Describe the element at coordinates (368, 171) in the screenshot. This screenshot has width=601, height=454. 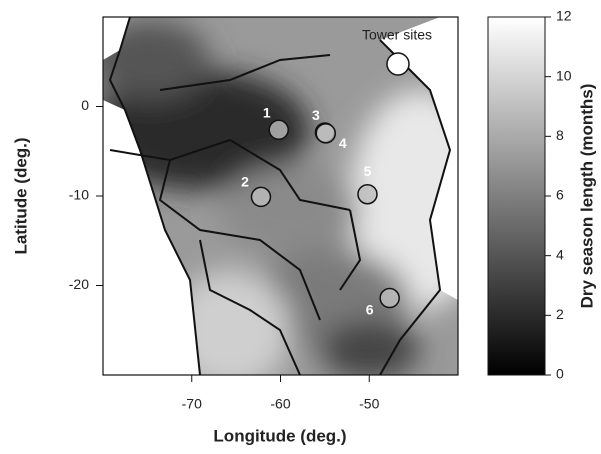
I see `site-label: 5` at that location.